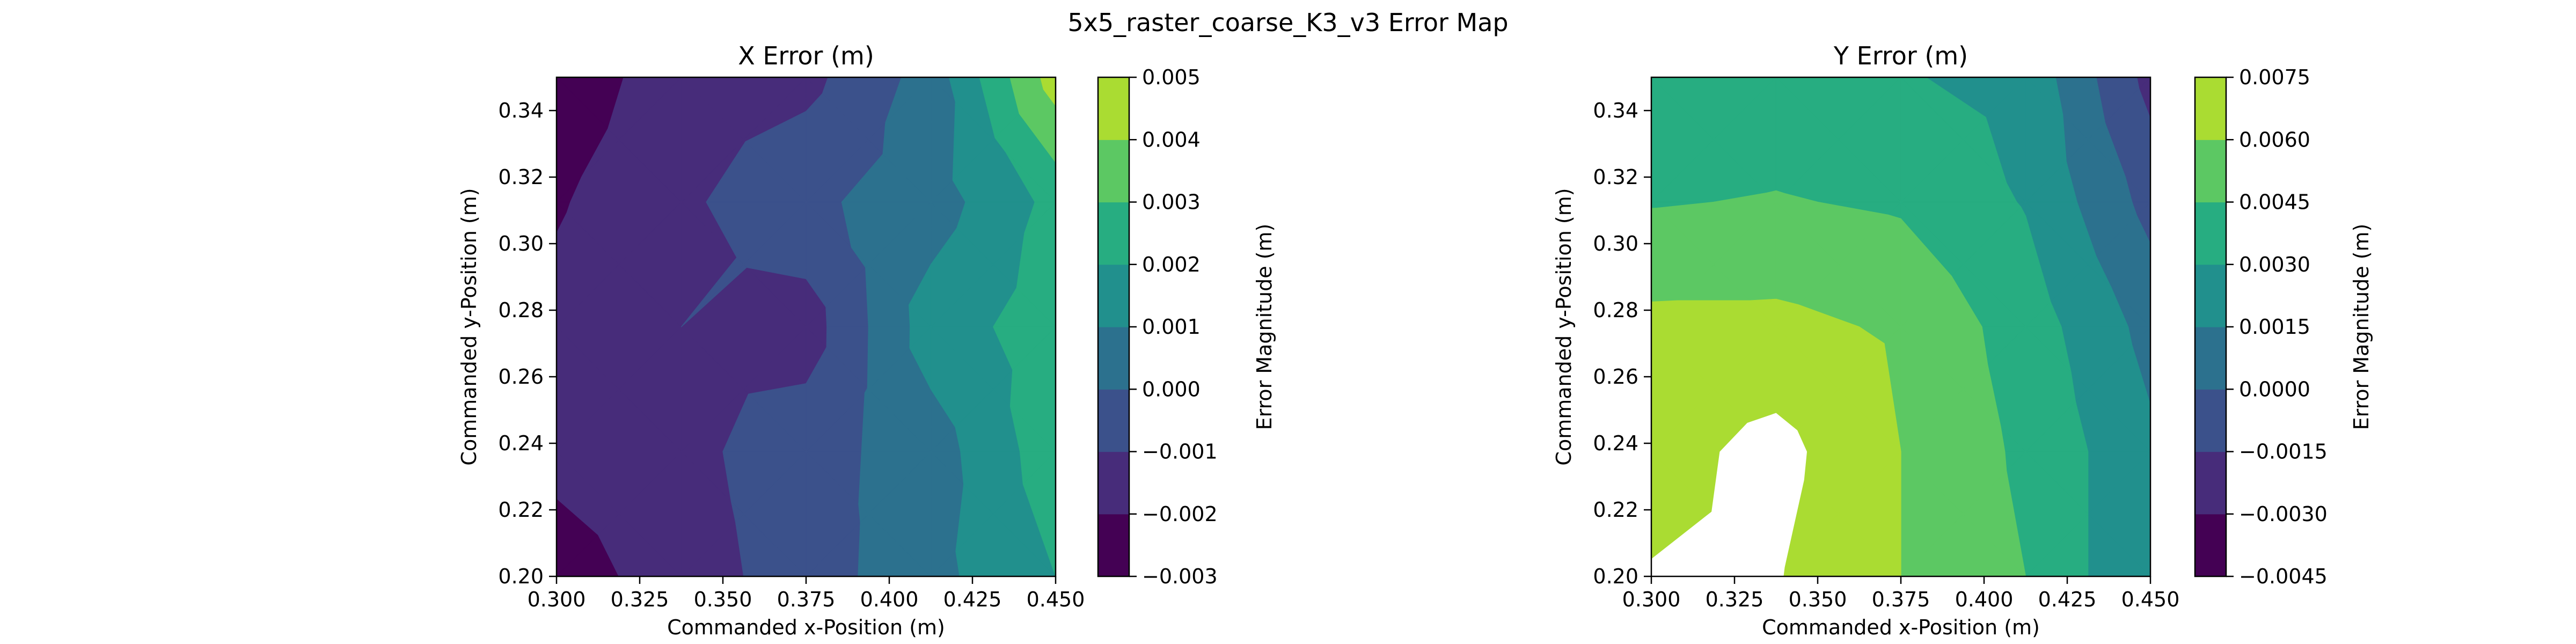 The height and width of the screenshot is (644, 2576). I want to click on panel-title: X Error (m), so click(806, 55).